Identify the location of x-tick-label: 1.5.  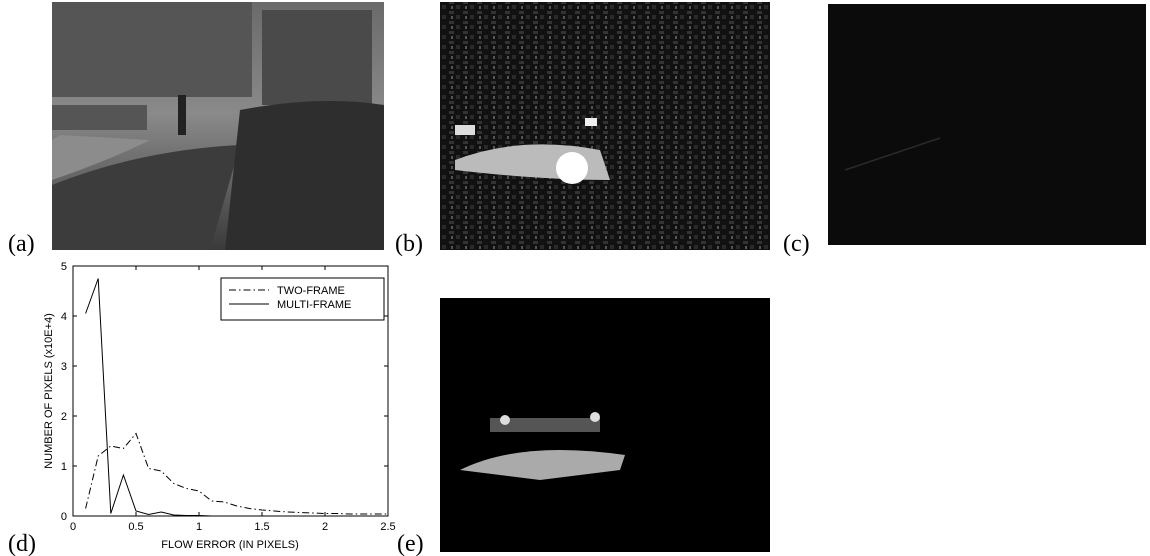
(261, 527).